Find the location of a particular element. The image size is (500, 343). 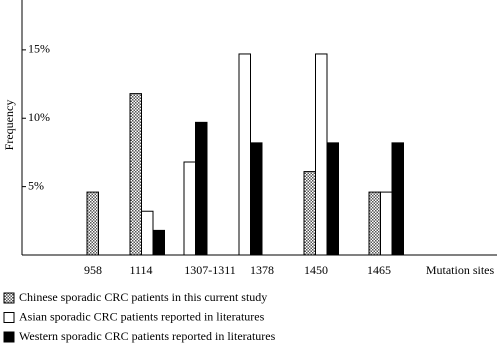

y-axis-label: Frequency is located at coordinates (9, 125).